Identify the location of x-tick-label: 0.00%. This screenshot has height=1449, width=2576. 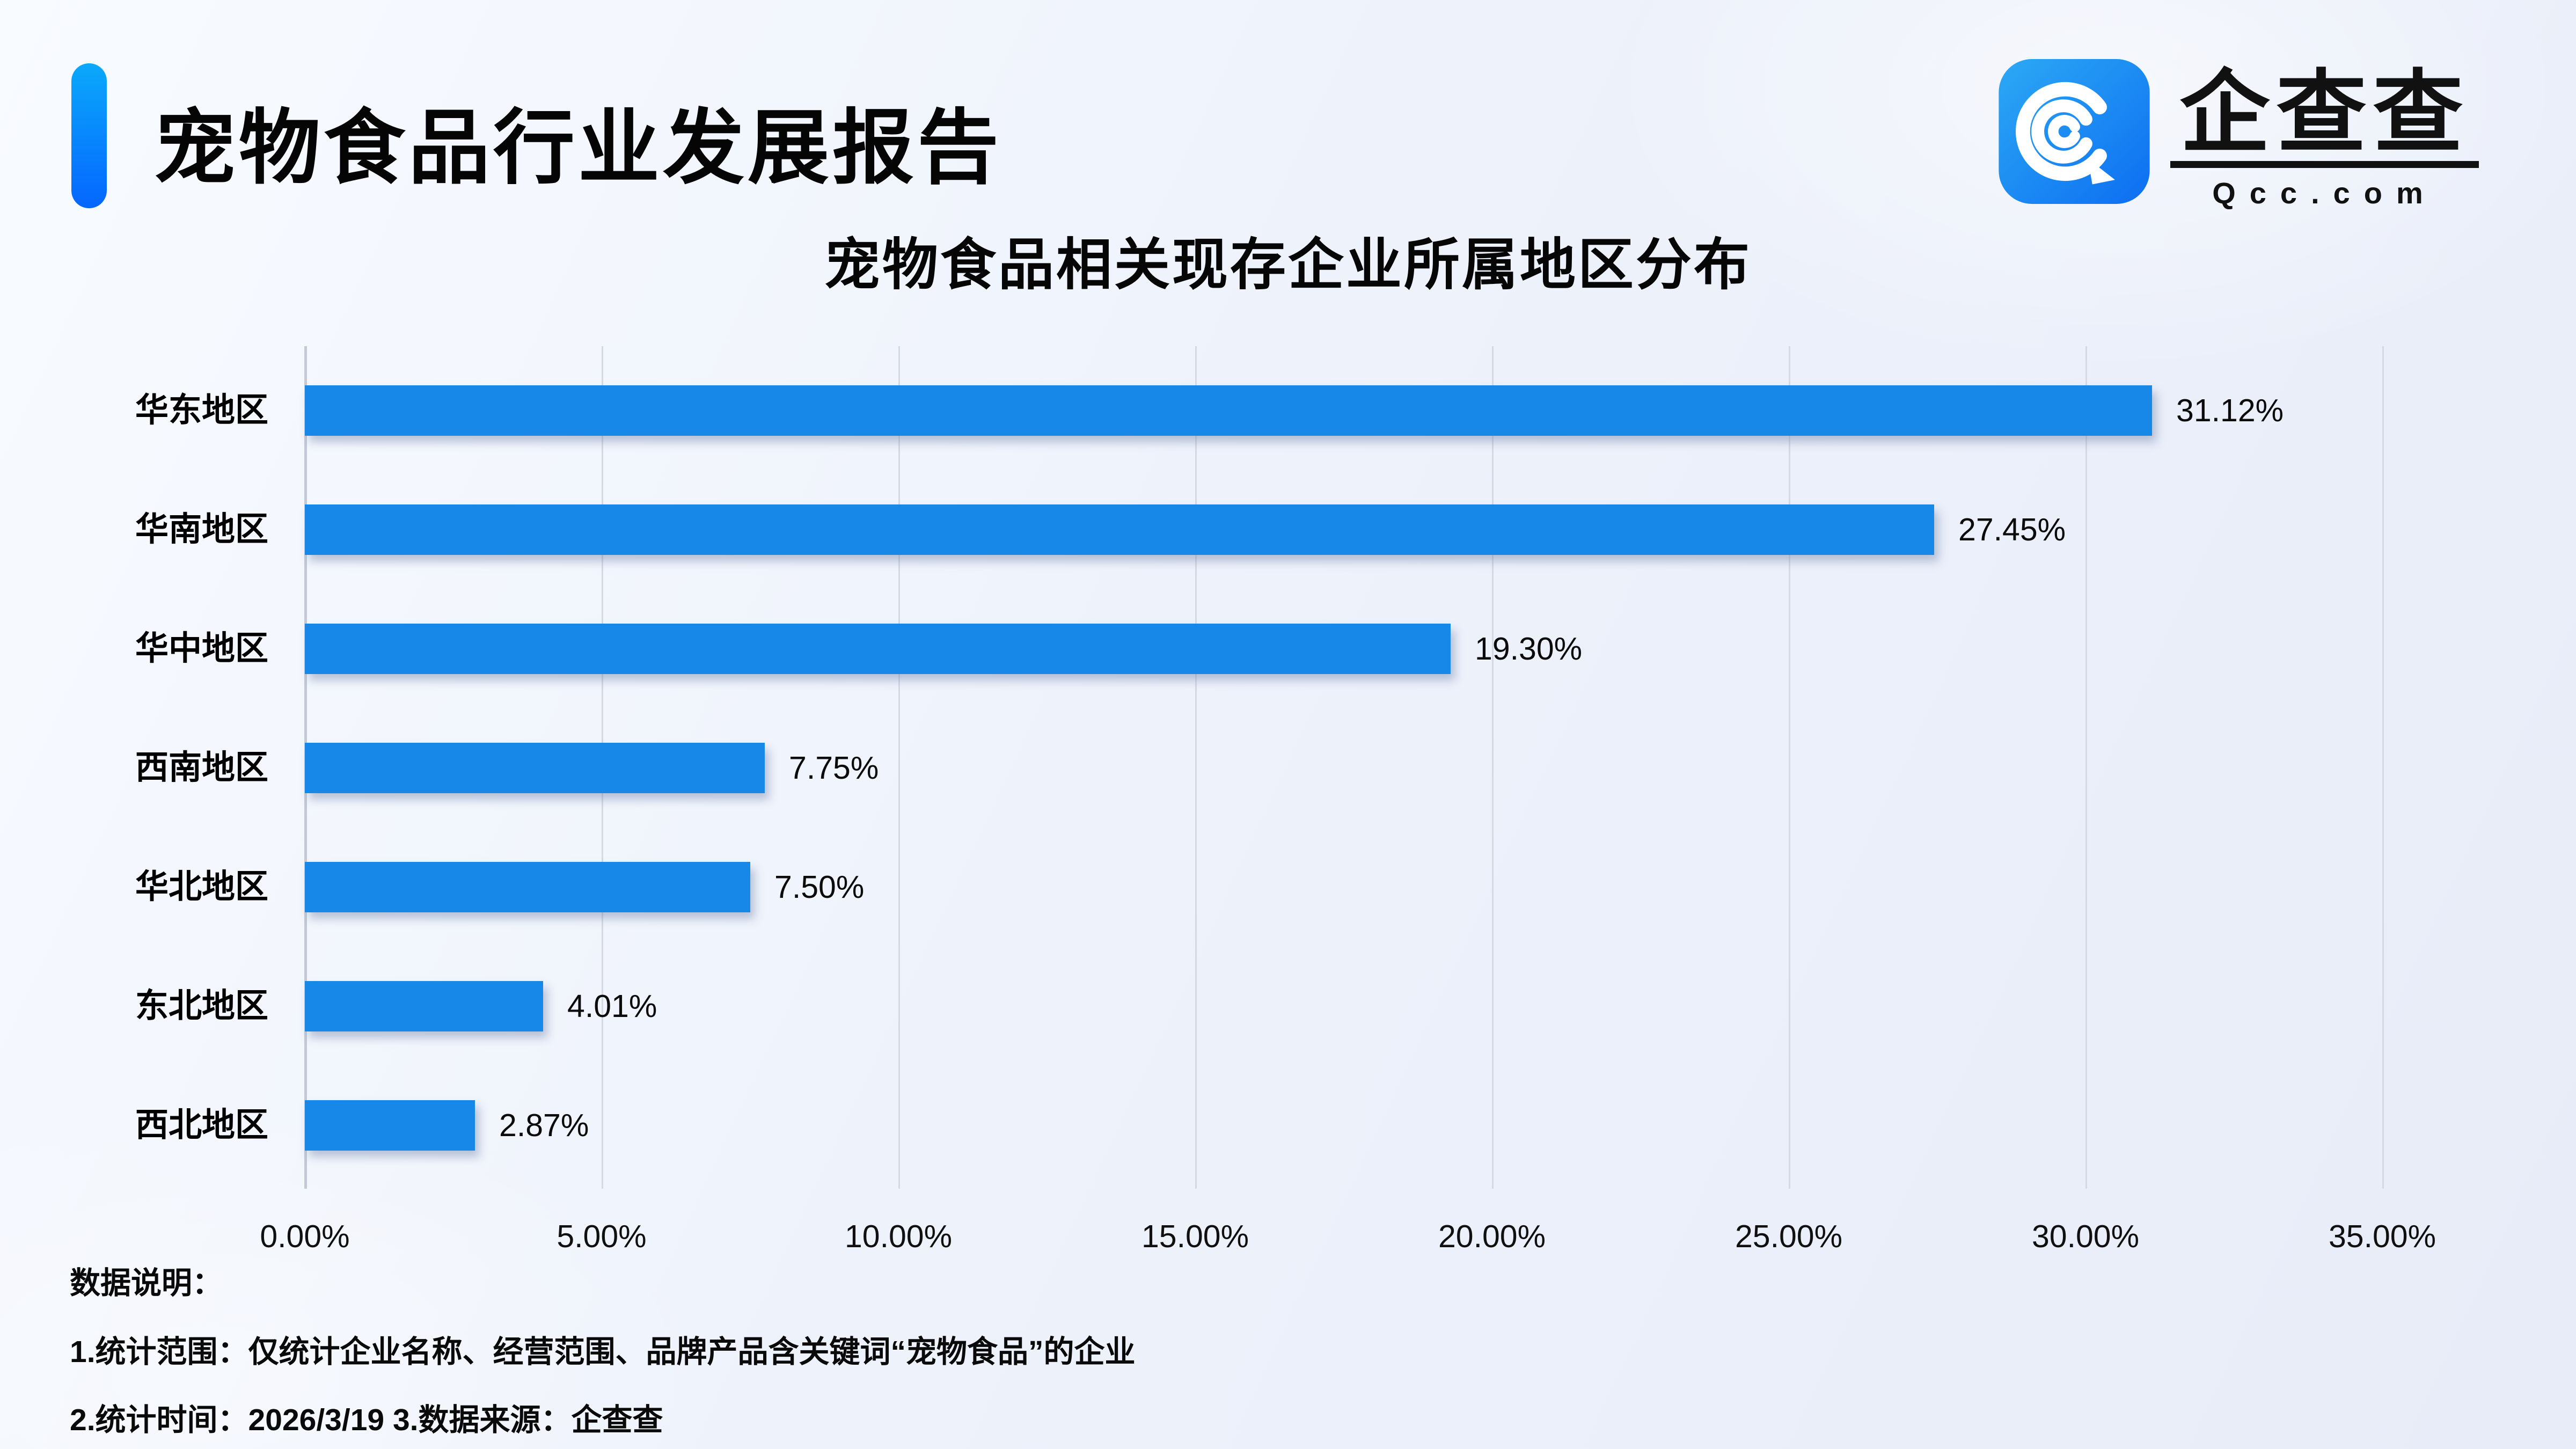
(305, 1236).